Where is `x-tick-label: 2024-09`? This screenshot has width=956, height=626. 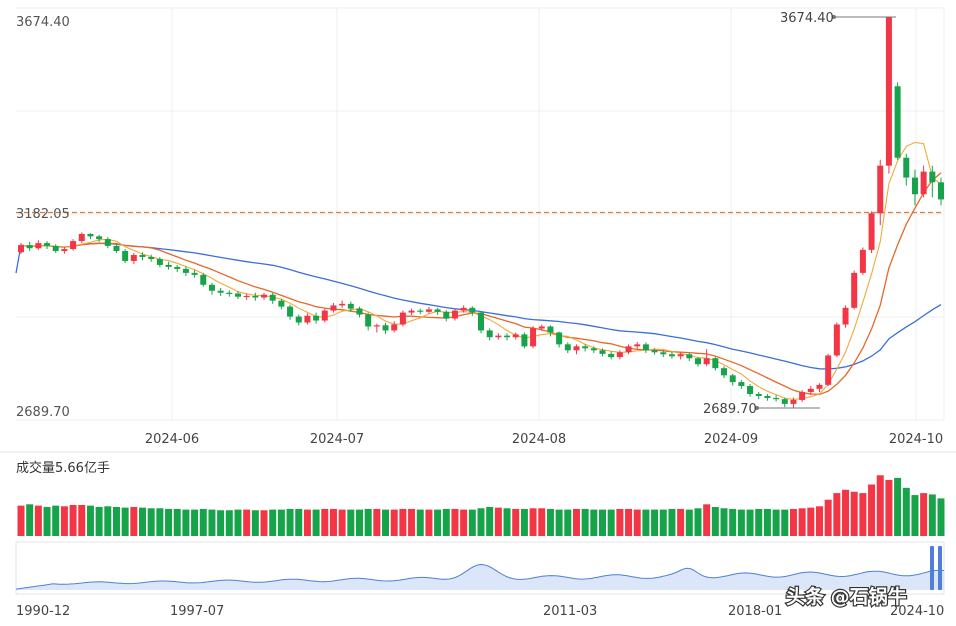
x-tick-label: 2024-09 is located at coordinates (731, 439).